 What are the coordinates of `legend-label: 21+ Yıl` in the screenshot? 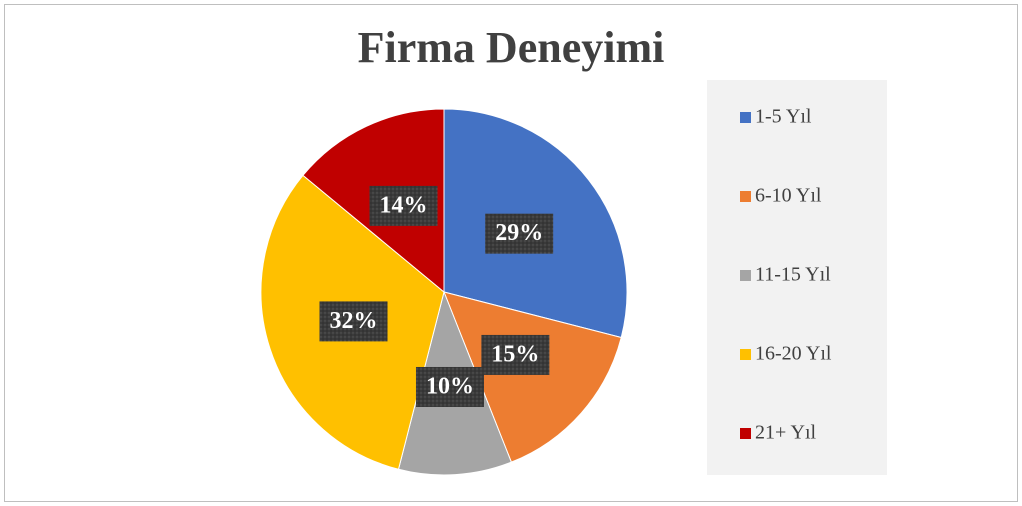 It's located at (786, 433).